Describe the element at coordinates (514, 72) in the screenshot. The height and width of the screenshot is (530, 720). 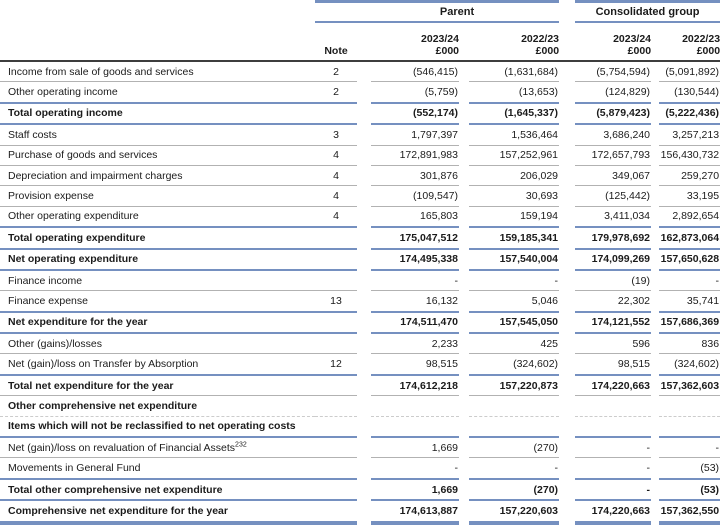
I see `value-cell-parent-2022-23: (1,631,684)` at that location.